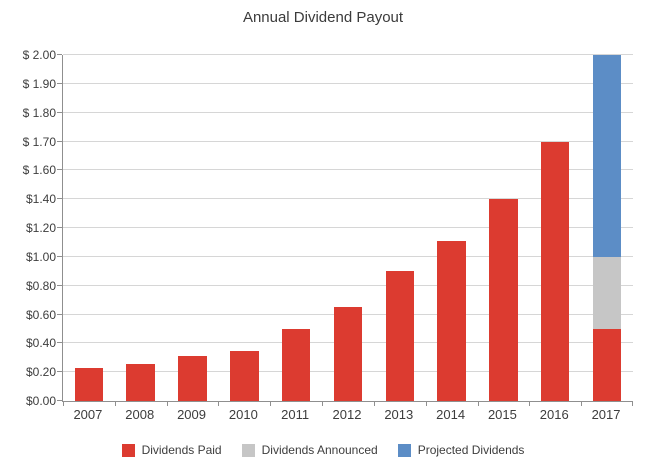 This screenshot has width=646, height=471. I want to click on legend-label: Projected Dividends, so click(471, 450).